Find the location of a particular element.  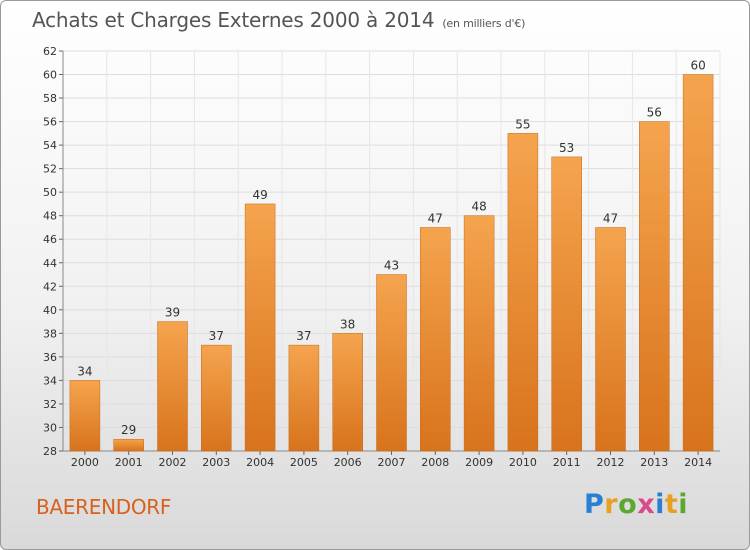

y-tick-label: 60 is located at coordinates (50, 75).